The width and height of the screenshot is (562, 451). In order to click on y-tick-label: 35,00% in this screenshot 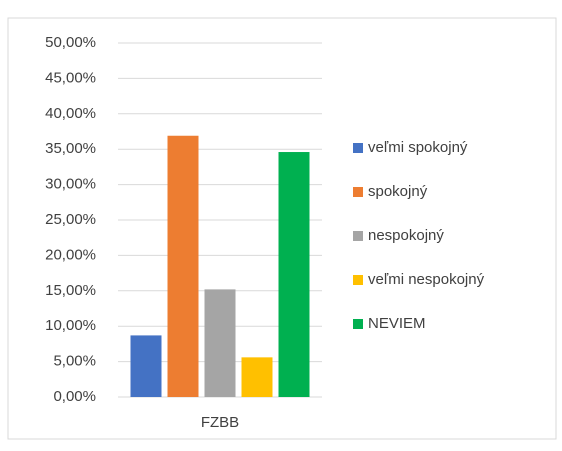, I will do `click(70, 148)`.